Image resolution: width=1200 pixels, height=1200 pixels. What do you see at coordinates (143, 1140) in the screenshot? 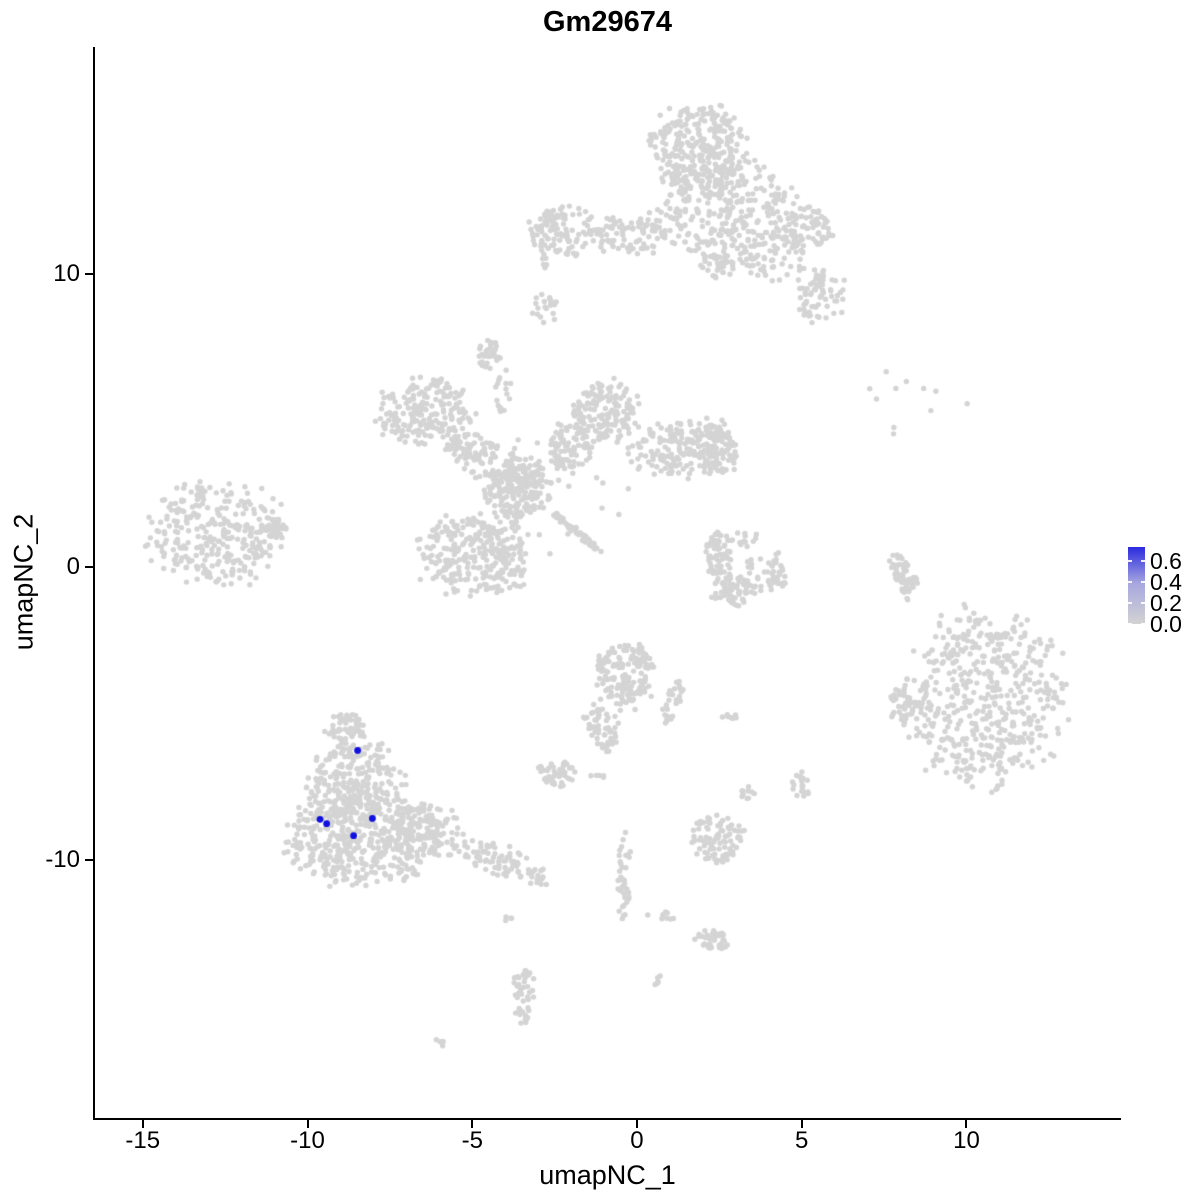
I see `x-tick-label: -15` at bounding box center [143, 1140].